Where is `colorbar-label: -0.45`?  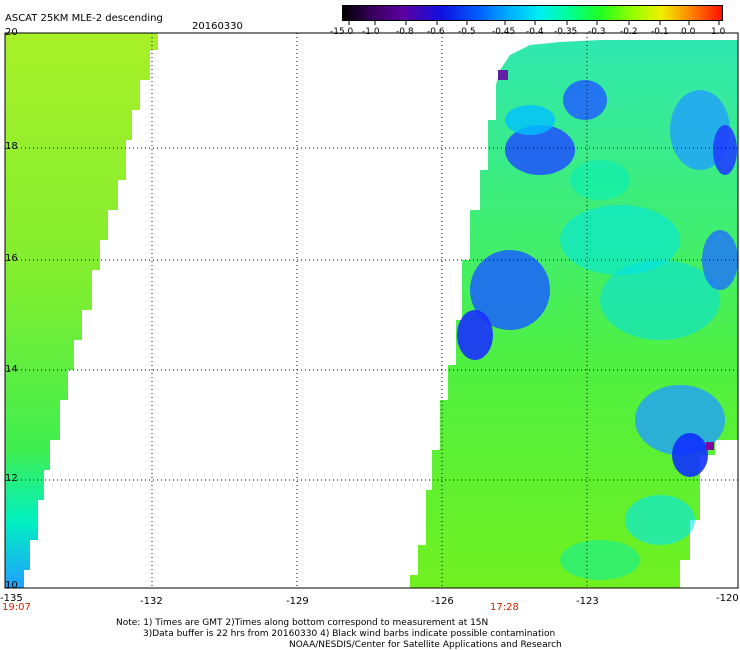
colorbar-label: -0.45 is located at coordinates (504, 32).